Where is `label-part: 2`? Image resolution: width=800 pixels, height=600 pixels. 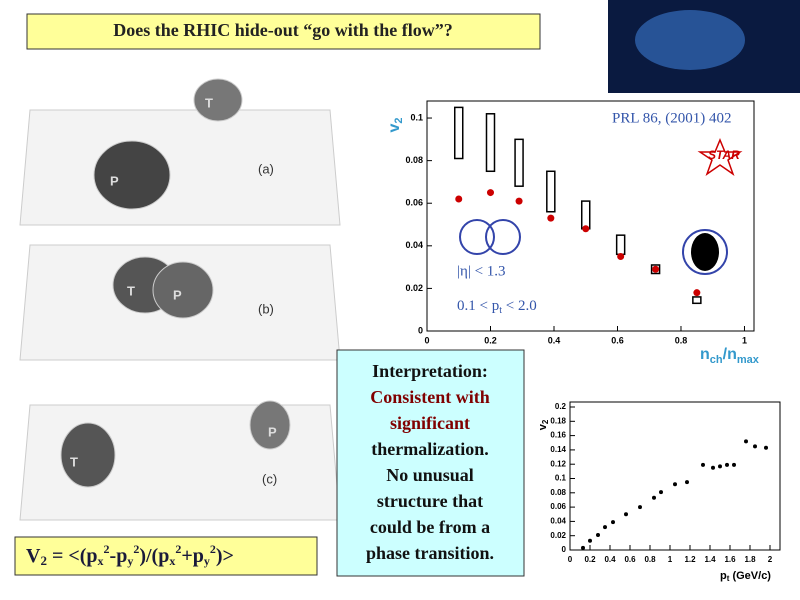
label-part: 2 is located at coordinates (399, 120).